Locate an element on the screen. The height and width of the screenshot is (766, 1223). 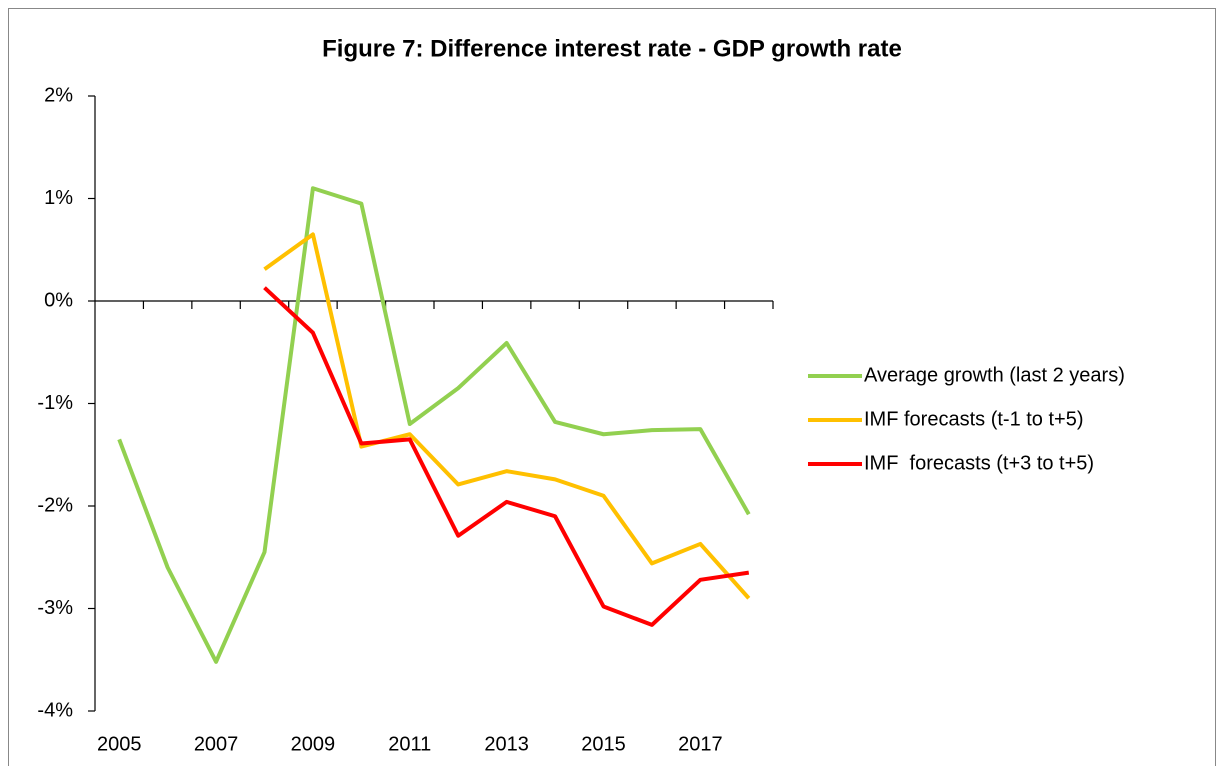
x-tick-label: 2009 is located at coordinates (313, 744).